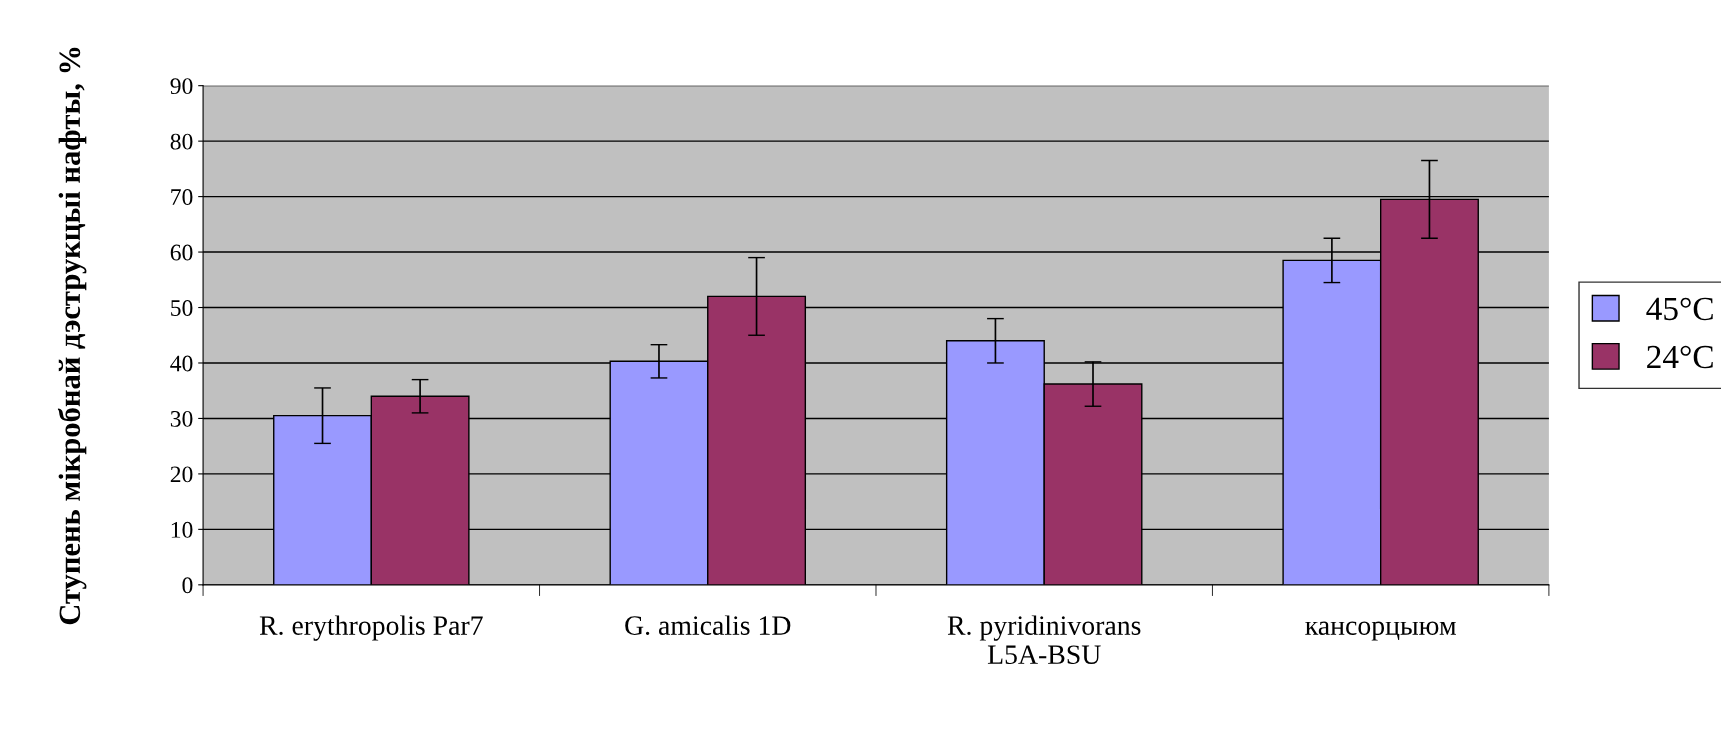 Image resolution: width=1721 pixels, height=745 pixels. Describe the element at coordinates (708, 625) in the screenshot. I see `x-tick-label: G. amicalis 1D` at that location.